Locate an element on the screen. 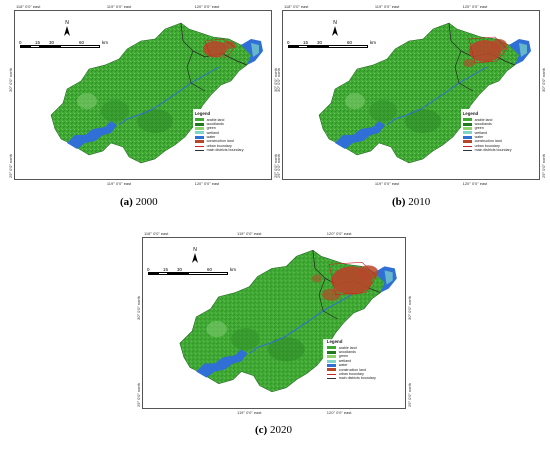  legend-item: urban boundary is located at coordinates (493, 145).